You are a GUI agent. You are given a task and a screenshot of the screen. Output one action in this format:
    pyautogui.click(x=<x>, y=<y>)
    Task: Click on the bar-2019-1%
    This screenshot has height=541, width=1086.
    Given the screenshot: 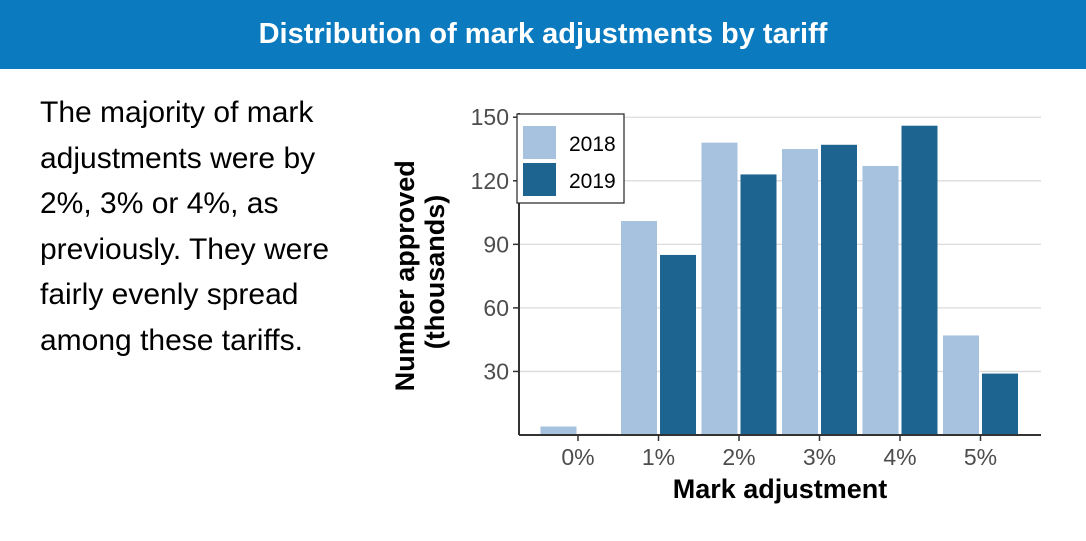 What is the action you would take?
    pyautogui.click(x=678, y=344)
    